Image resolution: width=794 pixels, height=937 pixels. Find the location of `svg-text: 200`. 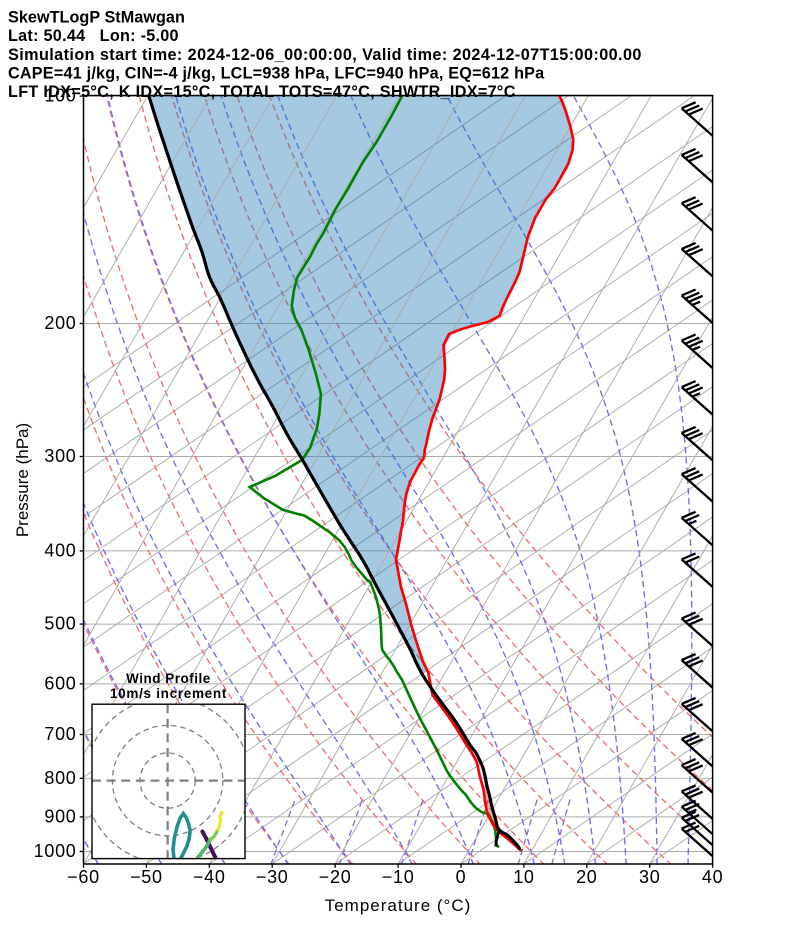

svg-text: 200 is located at coordinates (60, 323).